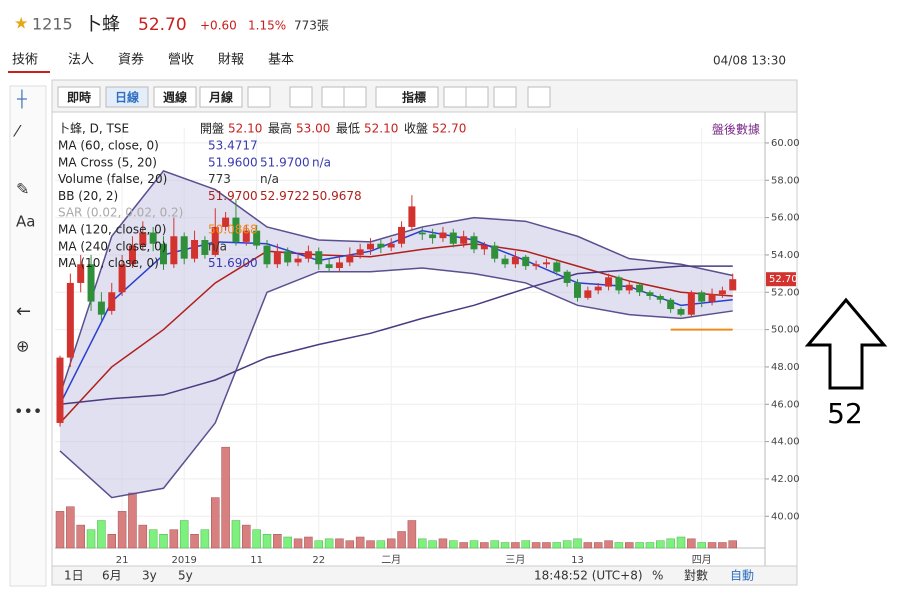  I want to click on legend-ohlc: 最低, so click(348, 129).